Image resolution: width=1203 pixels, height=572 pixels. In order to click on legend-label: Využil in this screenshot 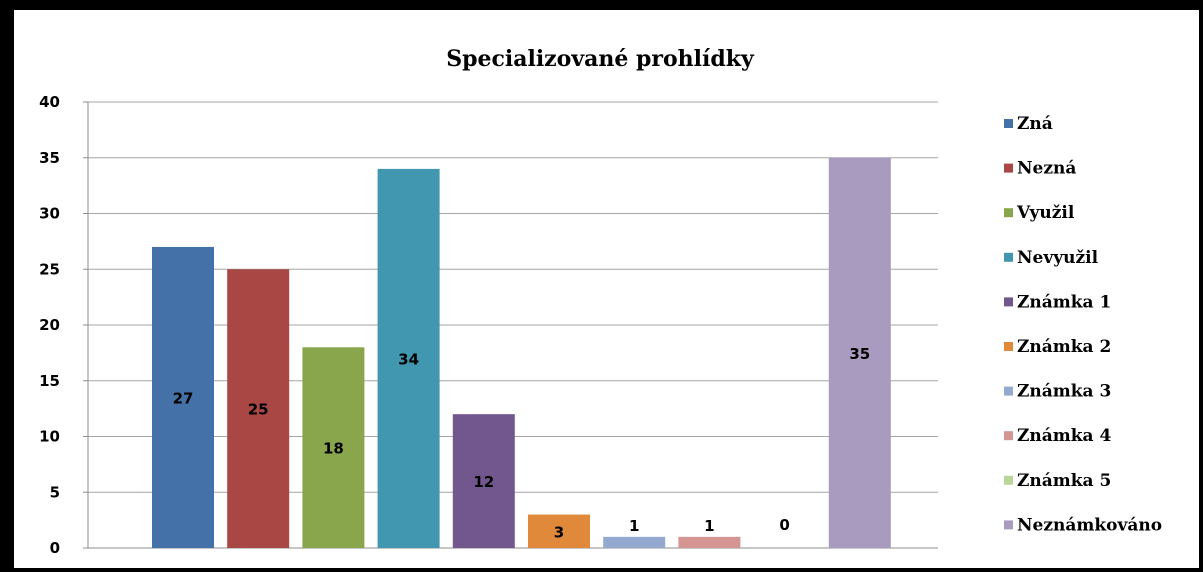, I will do `click(1045, 213)`.